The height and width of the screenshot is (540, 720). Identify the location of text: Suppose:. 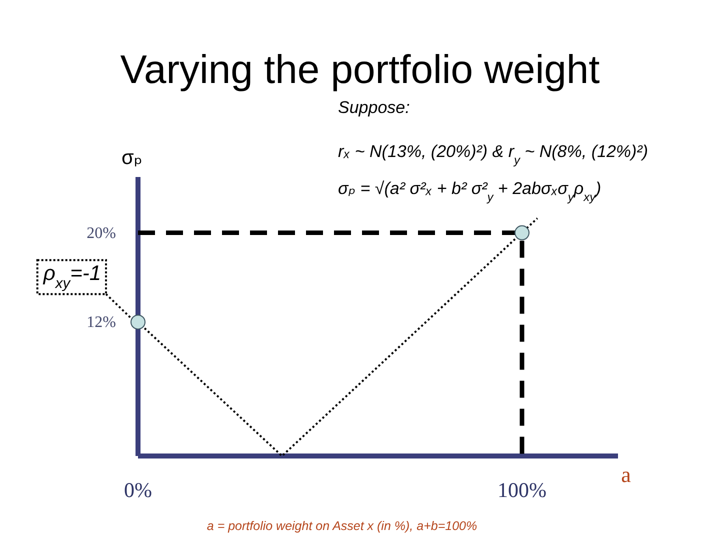
(374, 107).